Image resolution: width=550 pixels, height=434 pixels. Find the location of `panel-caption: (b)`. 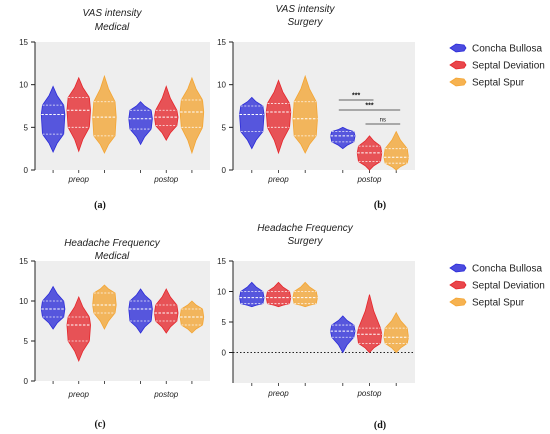

panel-caption: (b) is located at coordinates (380, 205).